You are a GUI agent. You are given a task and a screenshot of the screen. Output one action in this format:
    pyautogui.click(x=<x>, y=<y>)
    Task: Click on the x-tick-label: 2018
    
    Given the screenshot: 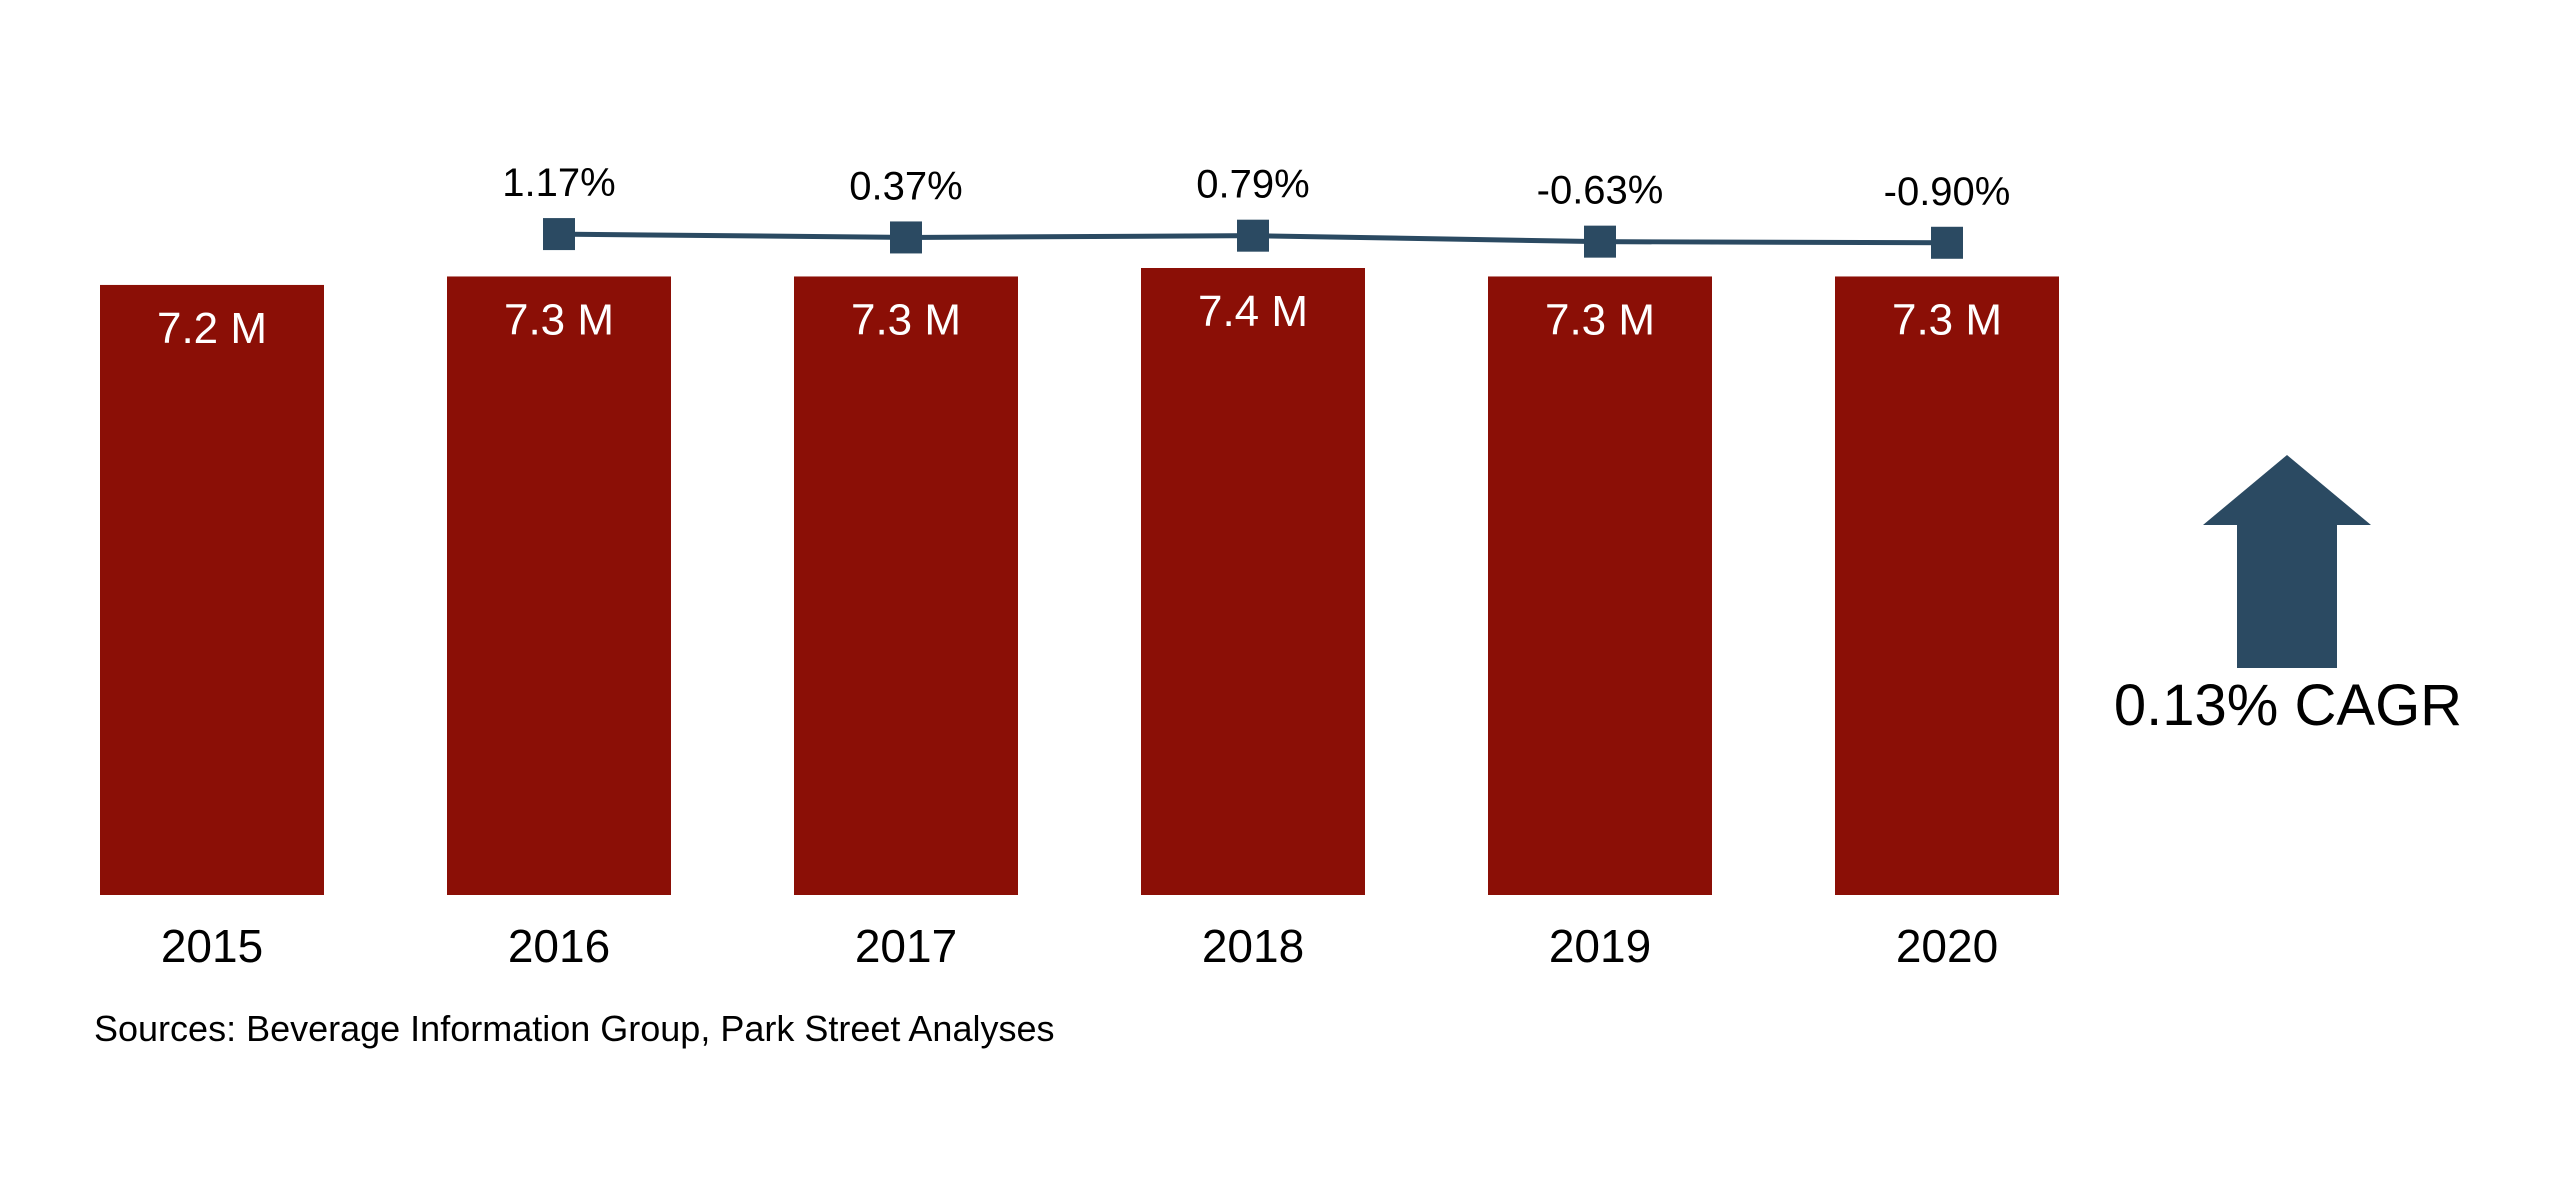 What is the action you would take?
    pyautogui.click(x=1253, y=946)
    